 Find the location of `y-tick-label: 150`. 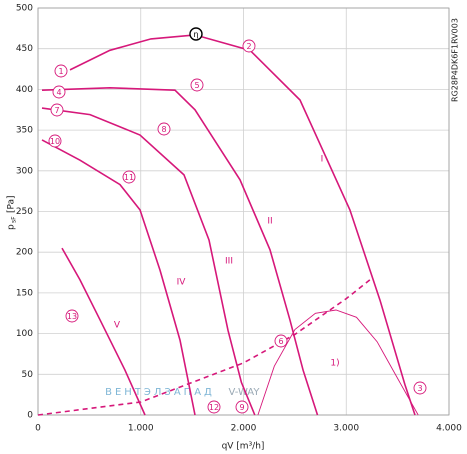

y-tick-label: 150 is located at coordinates (24, 293).